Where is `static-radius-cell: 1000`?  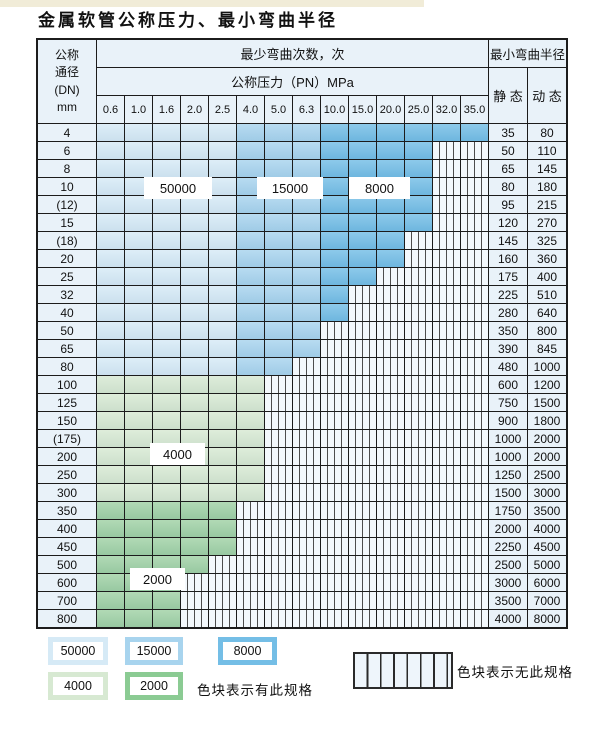 static-radius-cell: 1000 is located at coordinates (508, 438).